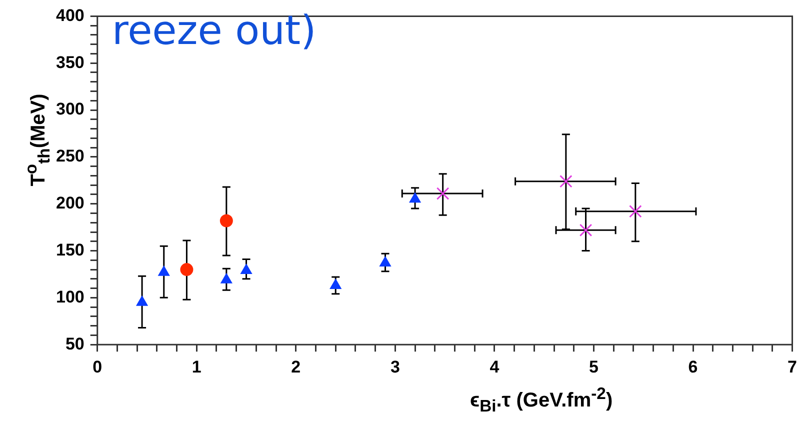 The image size is (803, 422). What do you see at coordinates (74, 344) in the screenshot?
I see `y-tick-label: 50` at bounding box center [74, 344].